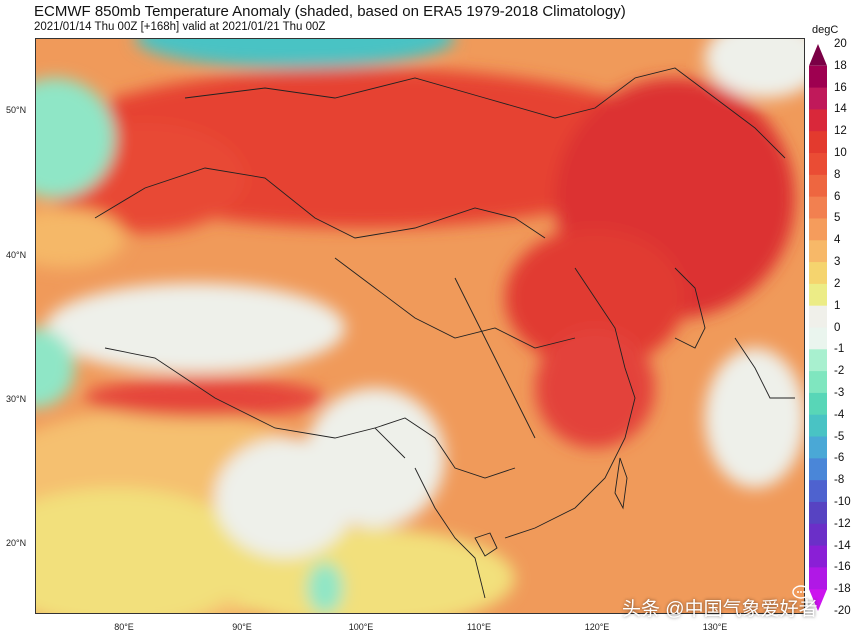  What do you see at coordinates (320, 203) in the screenshot?
I see `border-west` at bounding box center [320, 203].